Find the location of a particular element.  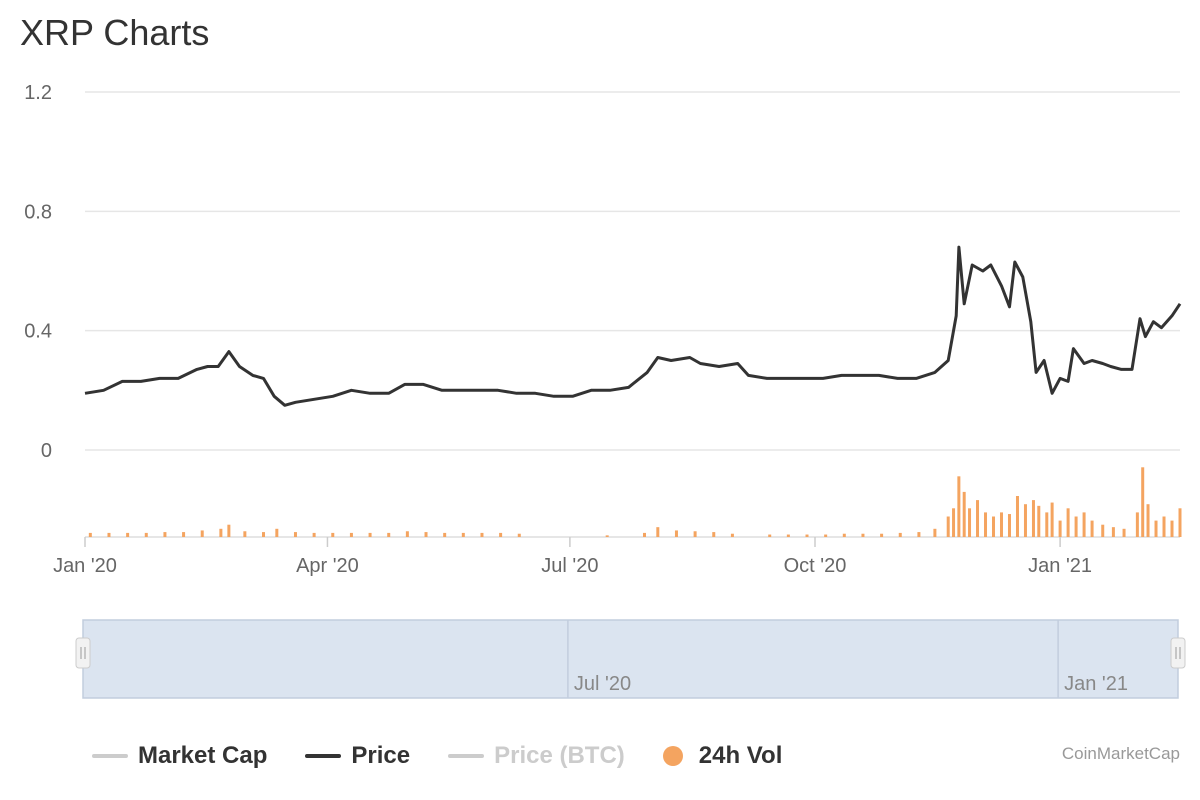

legend-dot-icon is located at coordinates (672, 756).